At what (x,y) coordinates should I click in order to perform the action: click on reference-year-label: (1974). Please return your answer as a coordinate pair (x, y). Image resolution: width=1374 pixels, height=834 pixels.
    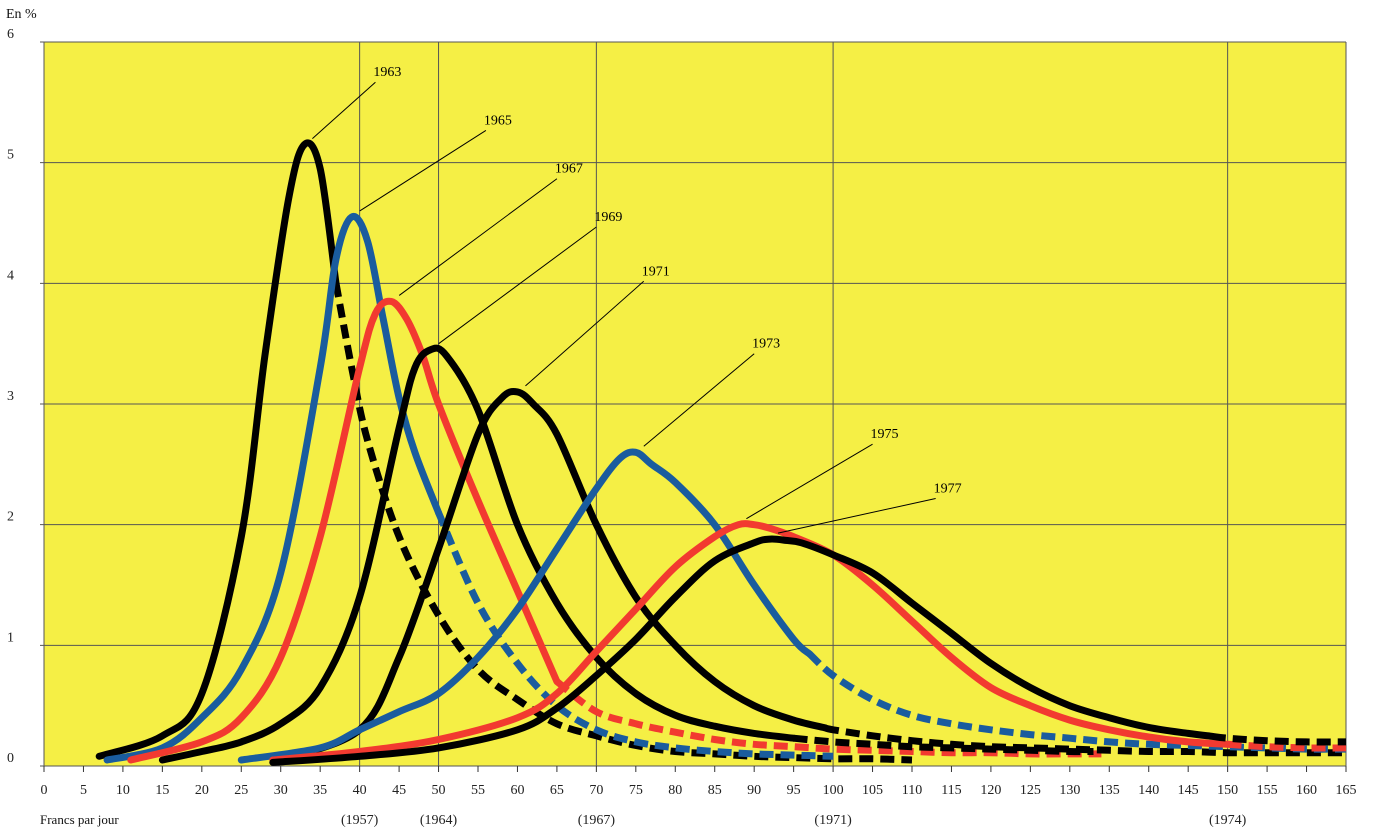
    Looking at the image, I should click on (1228, 820).